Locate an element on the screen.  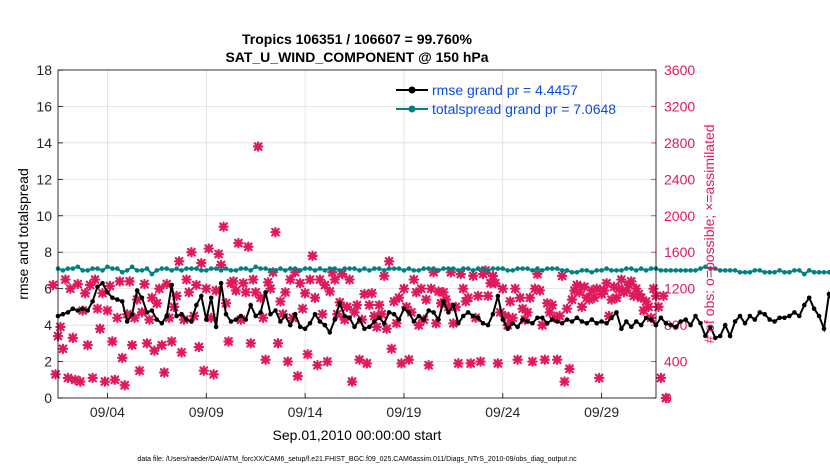
x-tick-label: 09/09 is located at coordinates (206, 412).